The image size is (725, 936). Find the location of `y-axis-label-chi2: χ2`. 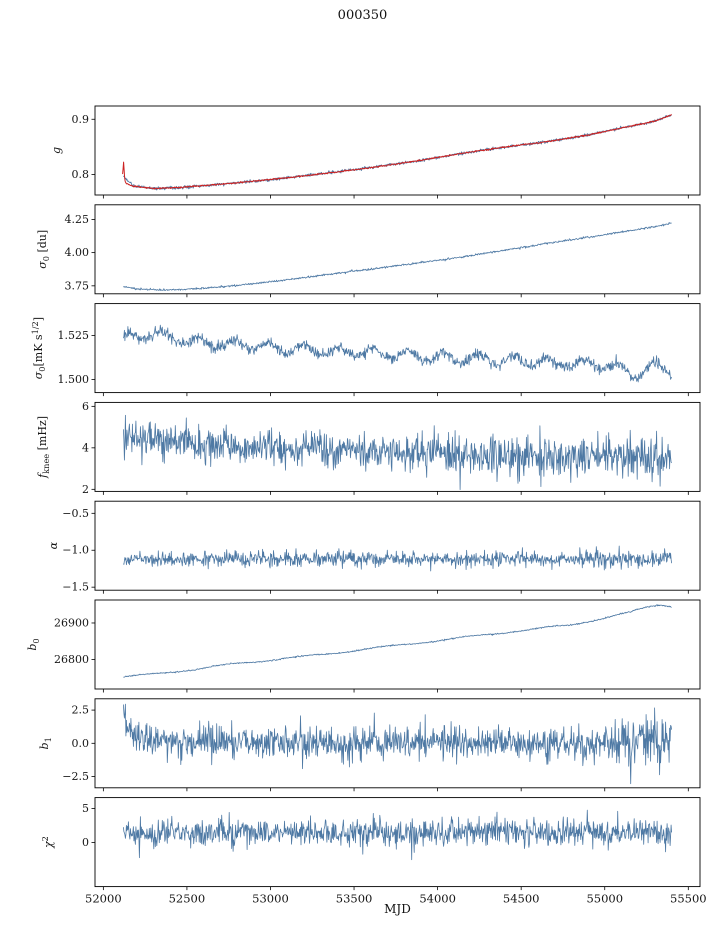

y-axis-label-chi2: χ2 is located at coordinates (47, 842).